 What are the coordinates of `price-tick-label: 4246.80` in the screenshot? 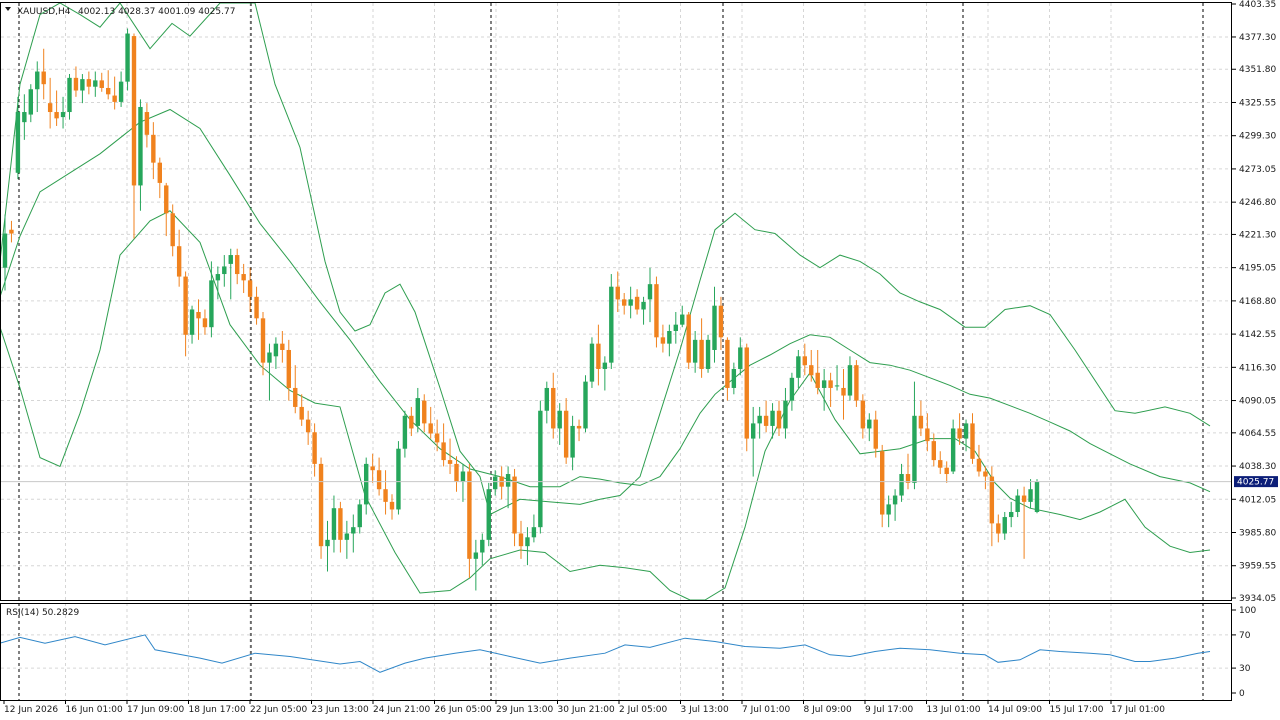 It's located at (1257, 203).